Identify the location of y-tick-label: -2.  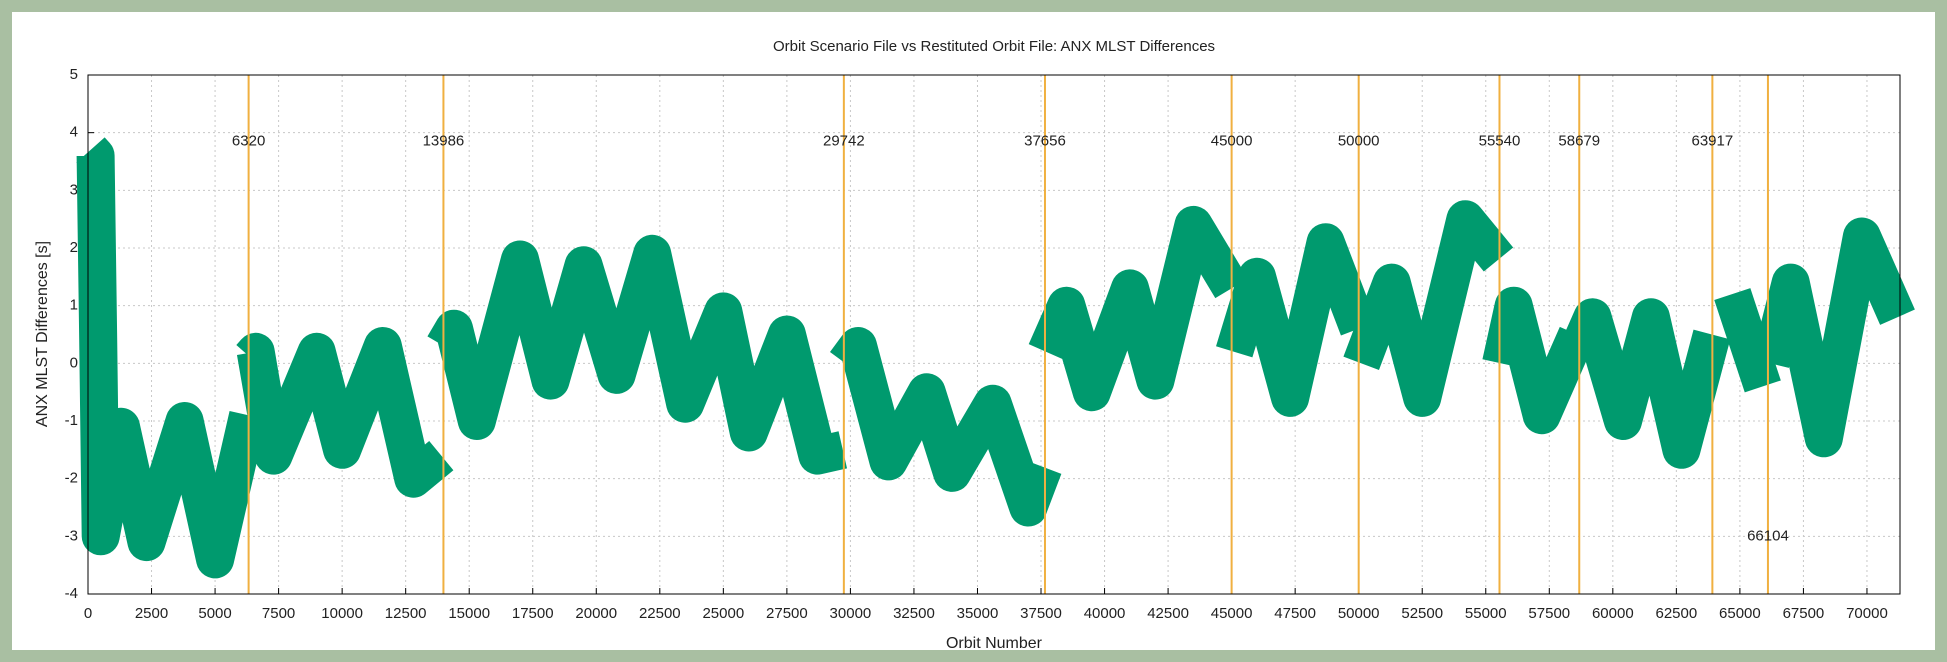
(71, 478).